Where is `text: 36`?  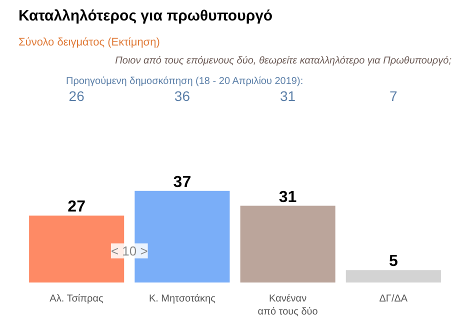 text: 36 is located at coordinates (182, 96).